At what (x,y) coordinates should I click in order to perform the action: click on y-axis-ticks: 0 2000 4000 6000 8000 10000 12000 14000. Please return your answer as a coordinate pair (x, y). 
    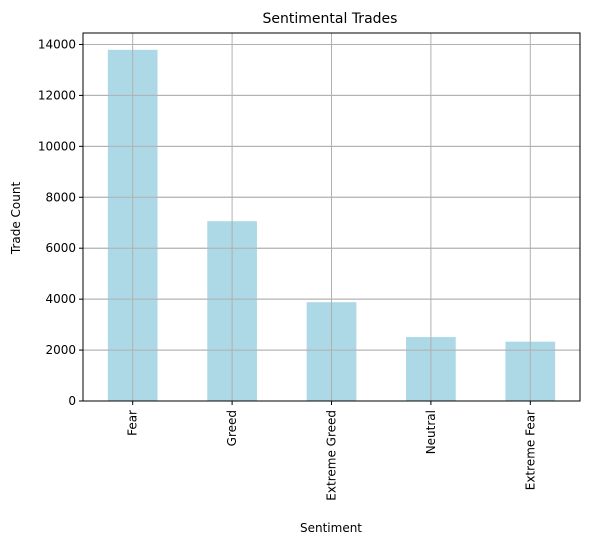
    Looking at the image, I should click on (60, 222).